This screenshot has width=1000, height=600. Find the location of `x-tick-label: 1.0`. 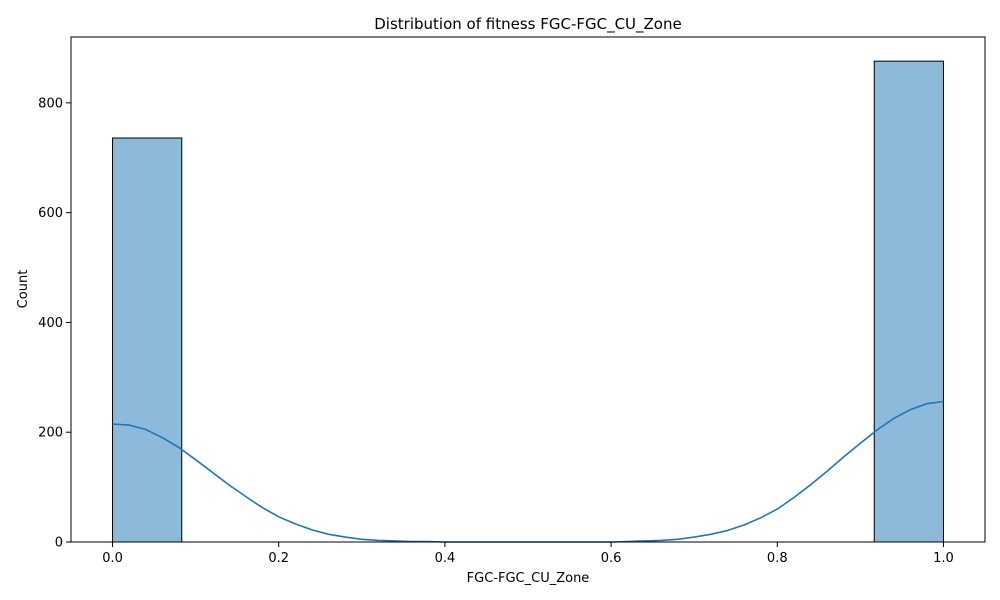

x-tick-label: 1.0 is located at coordinates (943, 558).